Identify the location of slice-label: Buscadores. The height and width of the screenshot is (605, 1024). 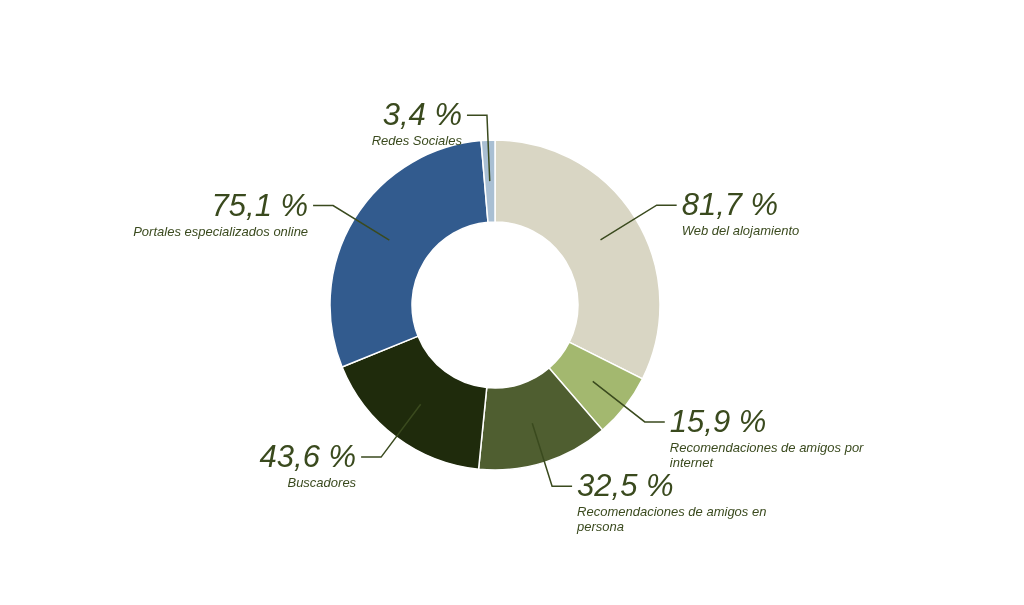
(322, 483).